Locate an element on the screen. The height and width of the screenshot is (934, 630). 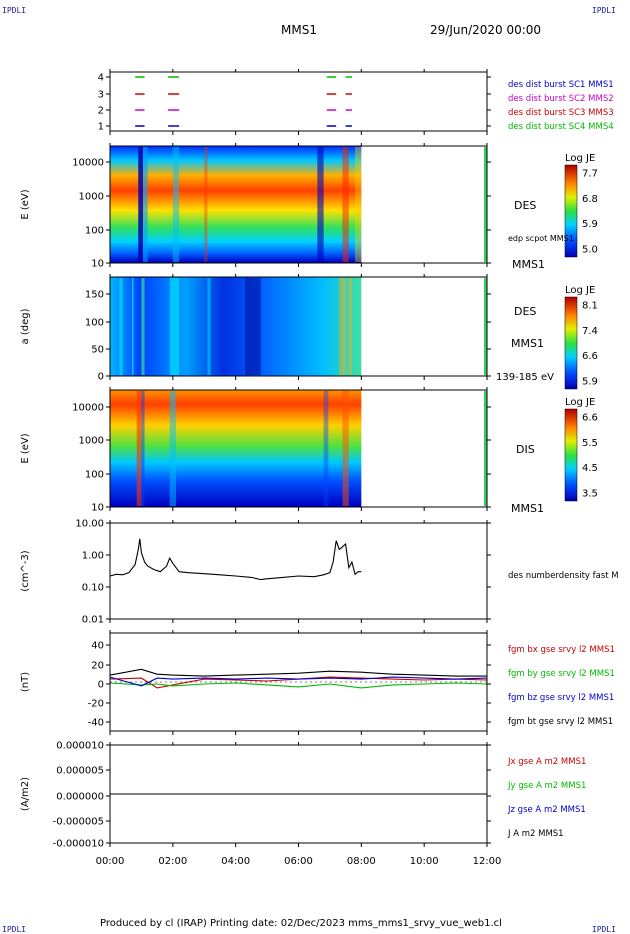
magnetic-field-legend-entry: fgm bz gse srvy l2 MMS1 is located at coordinates (561, 698).